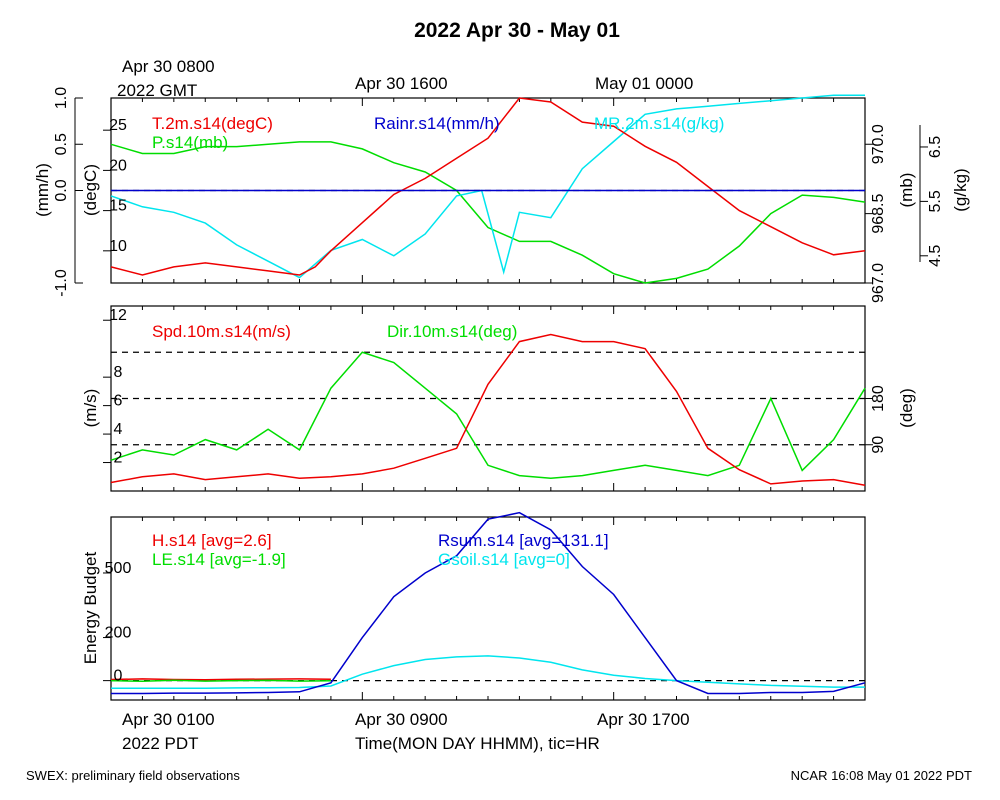 Image resolution: width=1000 pixels, height=800 pixels. What do you see at coordinates (90, 607) in the screenshot?
I see `energy-axis-label: Energy Budget` at bounding box center [90, 607].